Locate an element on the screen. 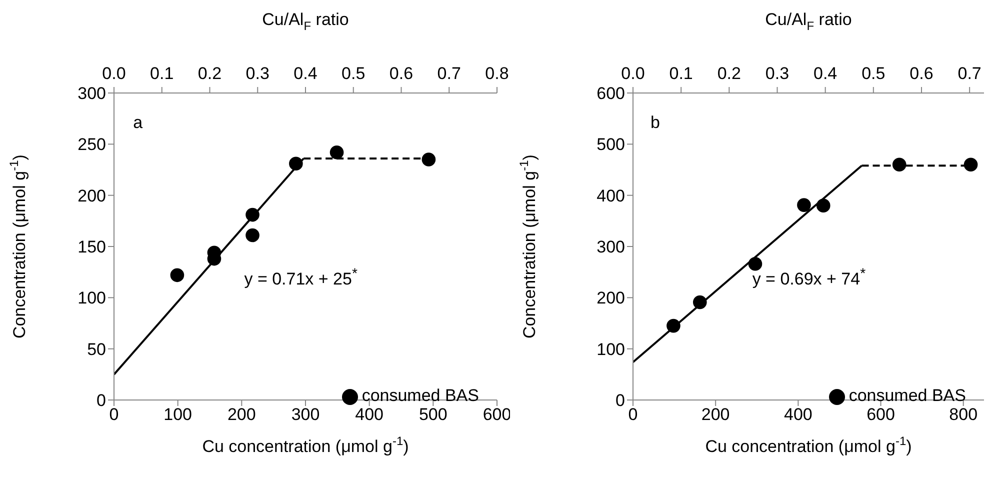 This screenshot has width=995, height=496. annotation: y = 0.69x + 74$^{*}$ is located at coordinates (809, 278).